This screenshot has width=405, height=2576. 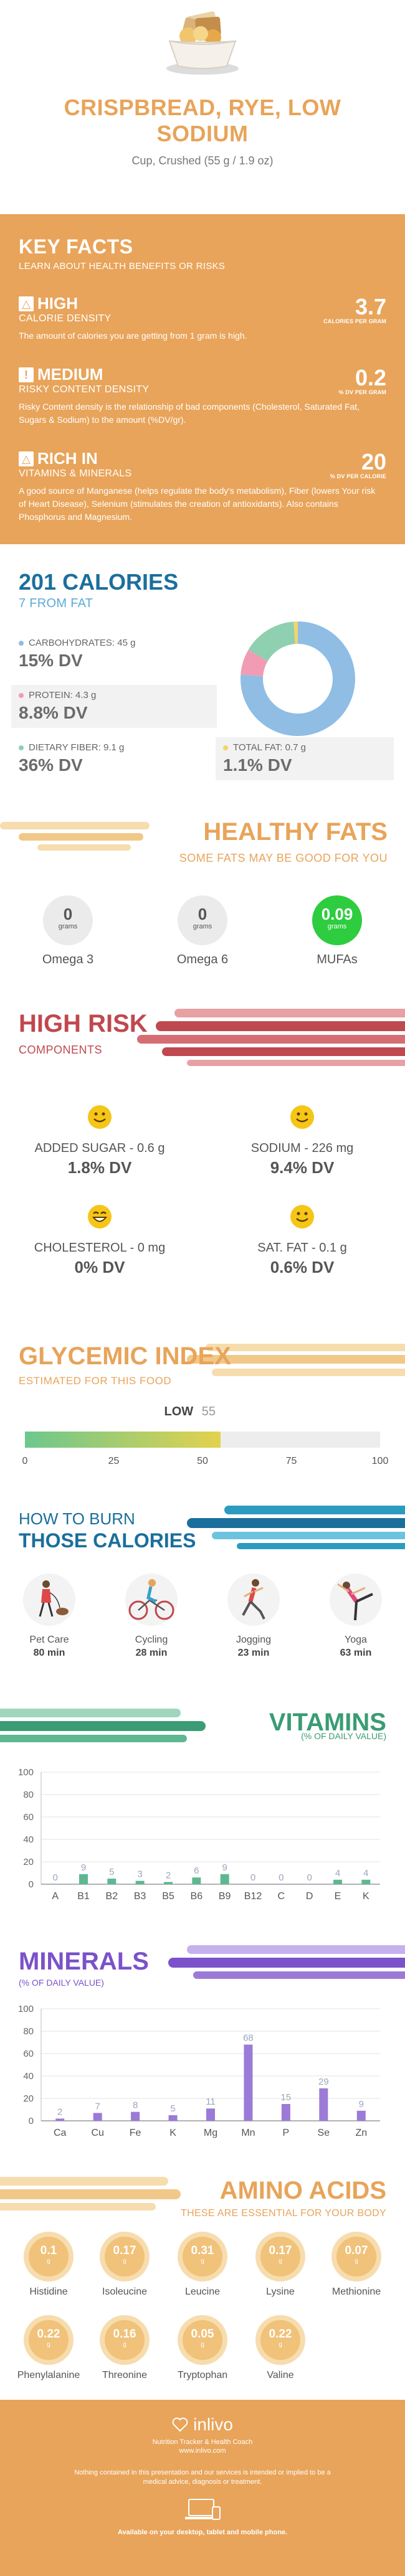 What do you see at coordinates (100, 1148) in the screenshot?
I see `risk-label: ADDED SUGAR - 0.6 g` at bounding box center [100, 1148].